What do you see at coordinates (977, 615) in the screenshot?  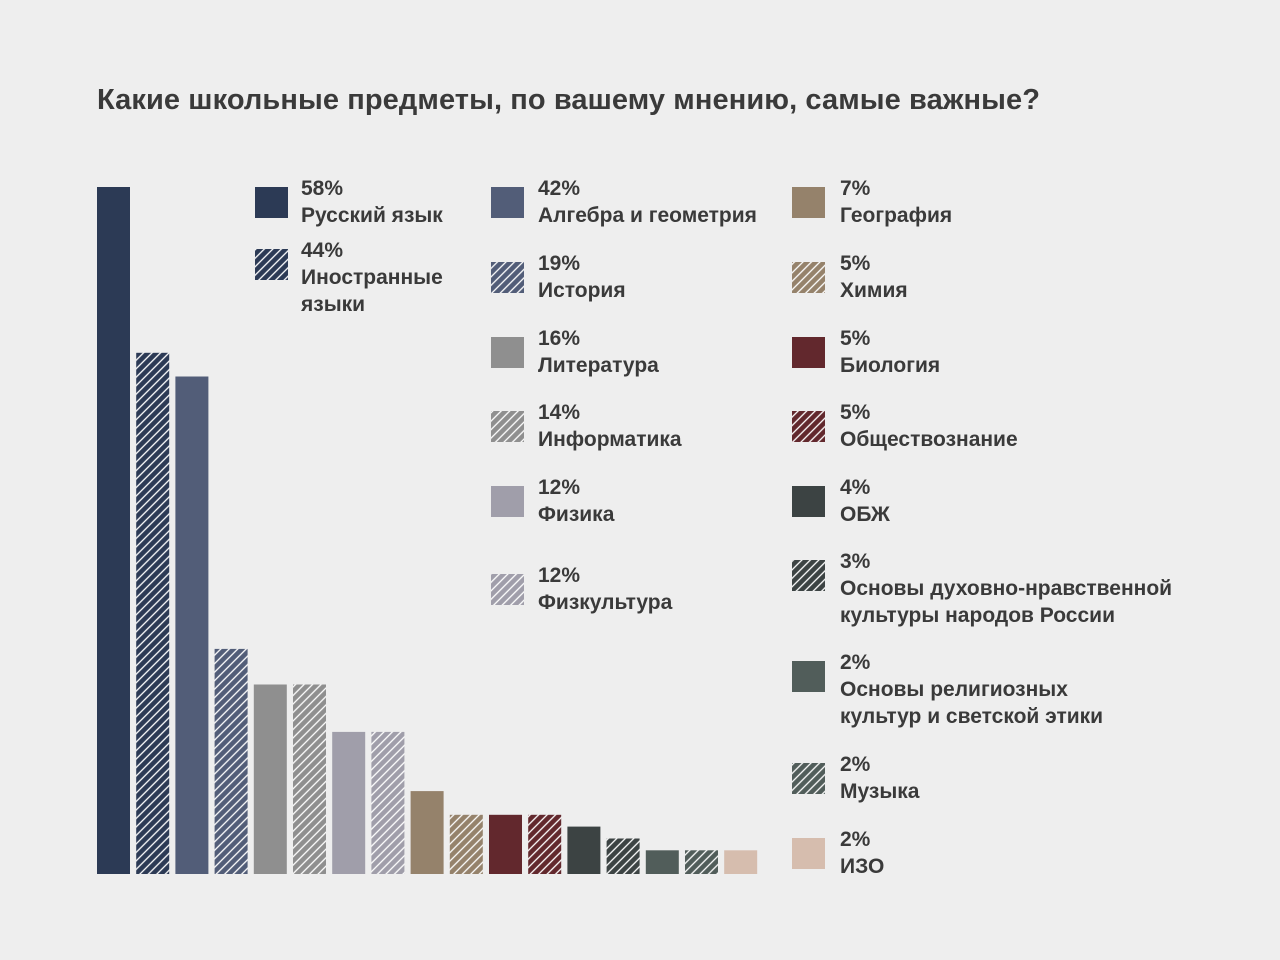 I see `legend-label: культуры народов России` at bounding box center [977, 615].